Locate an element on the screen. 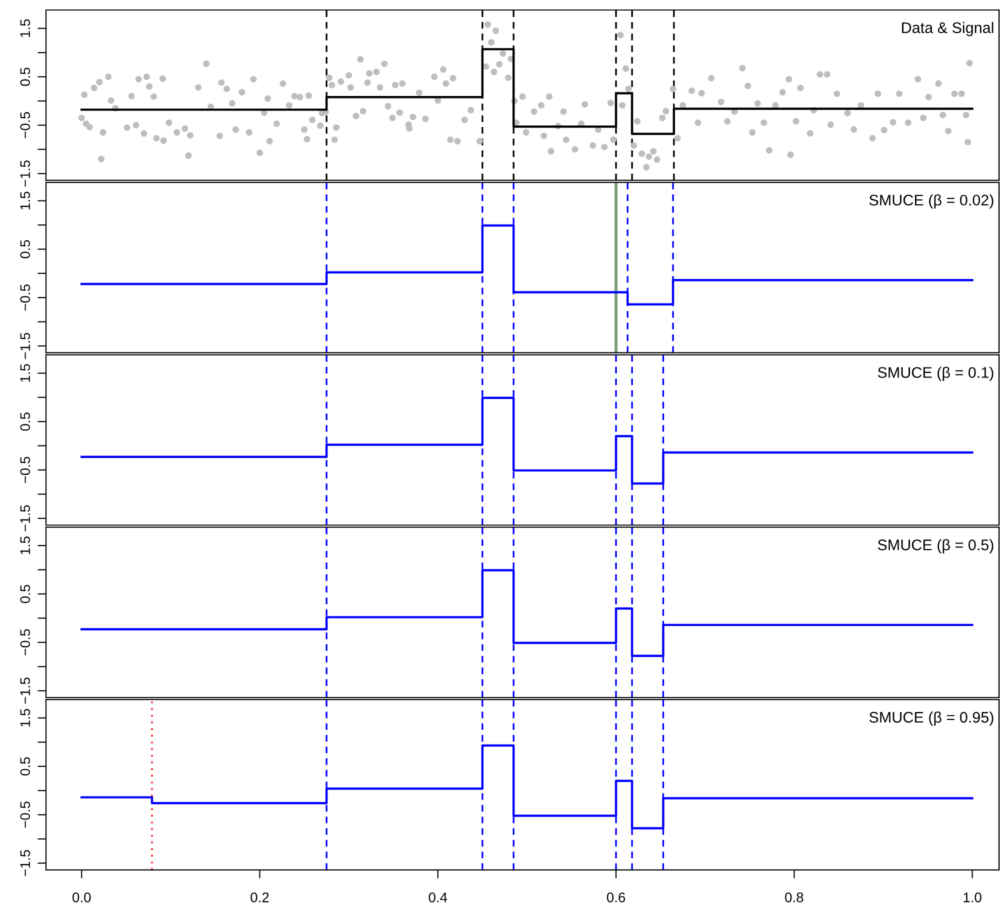 The width and height of the screenshot is (1000, 909). text: SMUCE (β = 0.5) is located at coordinates (936, 546).